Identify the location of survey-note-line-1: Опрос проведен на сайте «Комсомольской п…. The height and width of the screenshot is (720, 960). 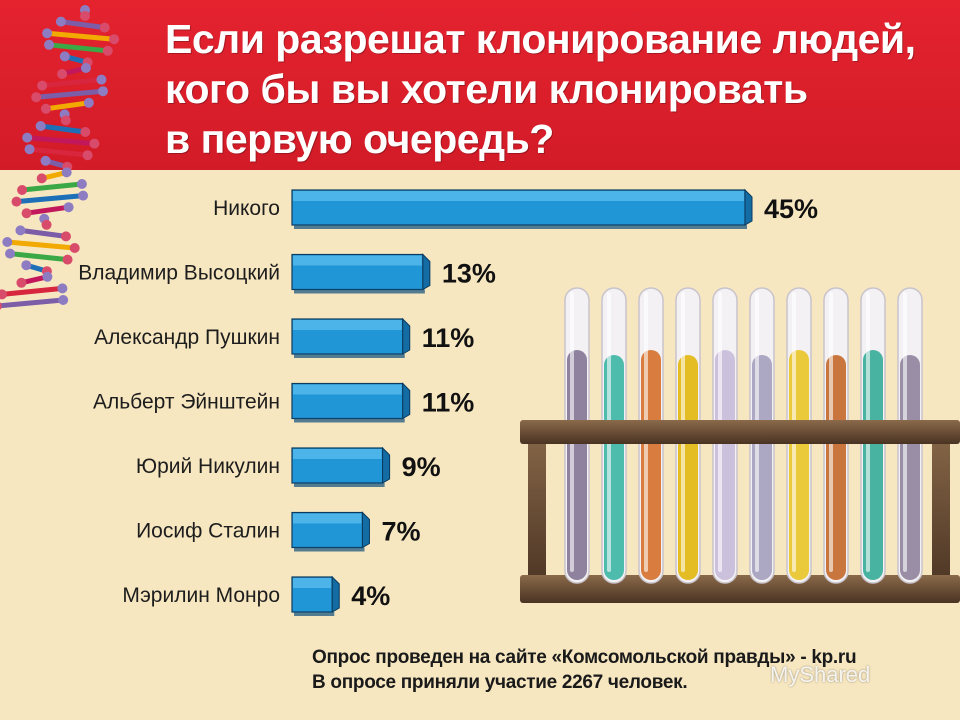
(584, 657).